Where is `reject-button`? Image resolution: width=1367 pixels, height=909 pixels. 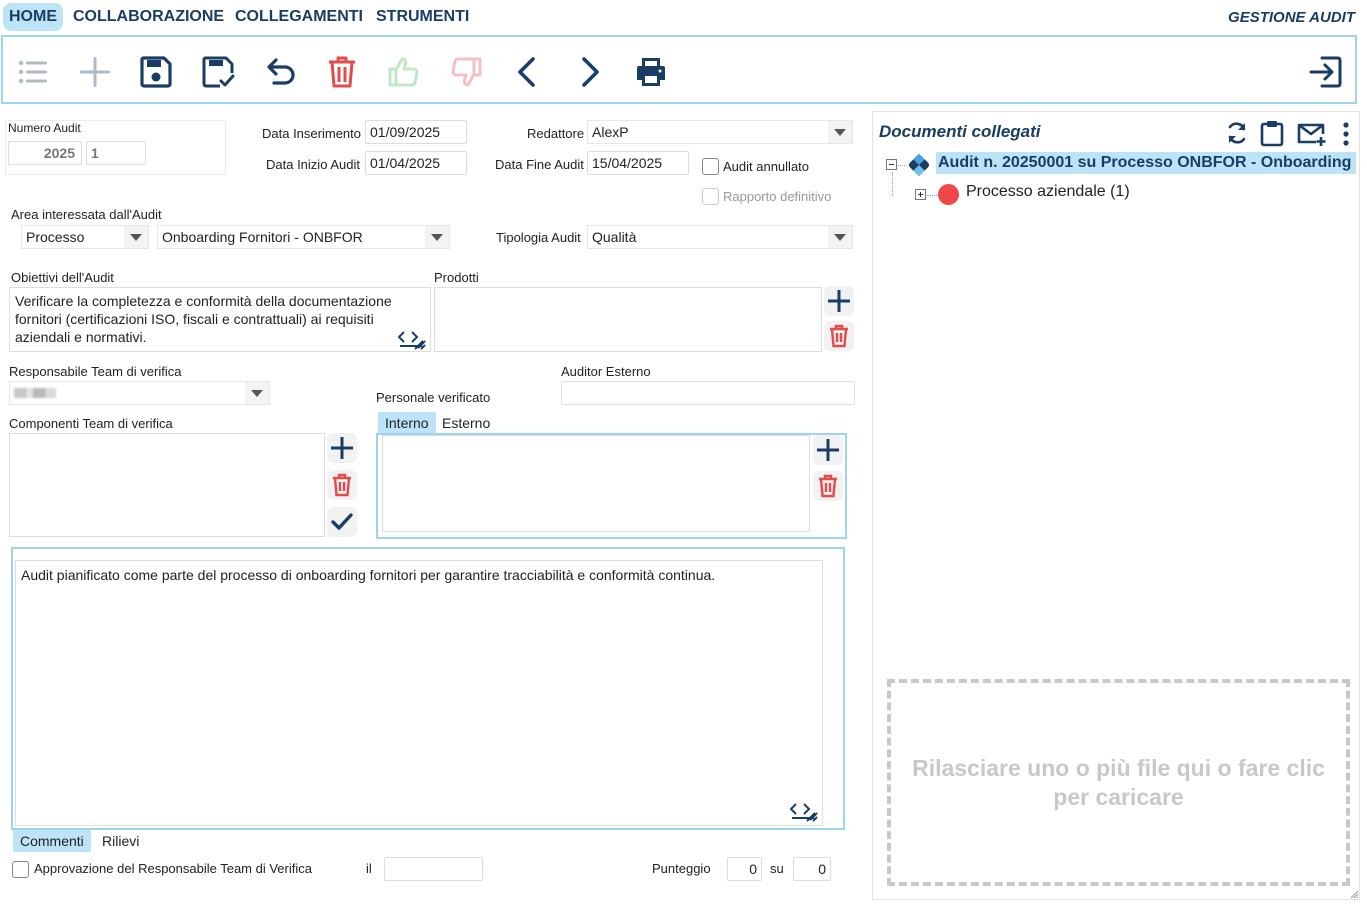
reject-button is located at coordinates (466, 72).